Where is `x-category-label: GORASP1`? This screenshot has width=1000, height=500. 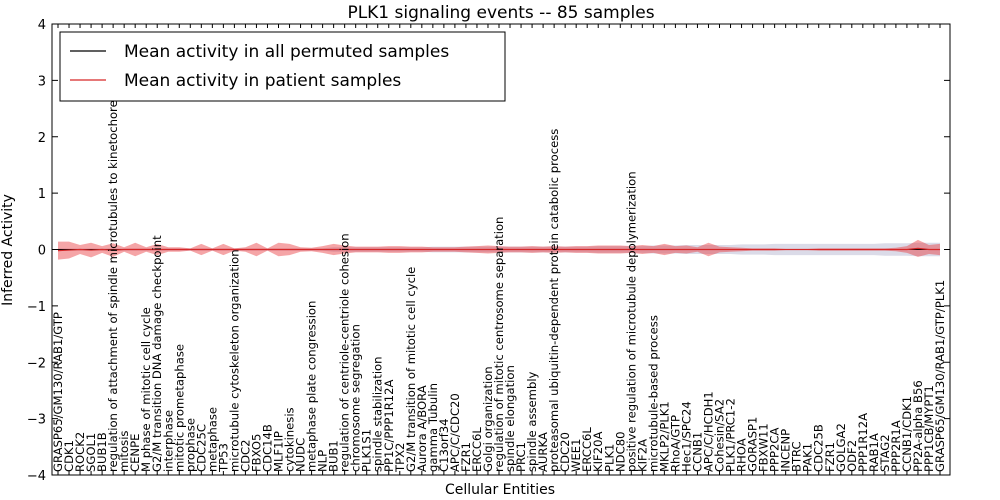 x-category-label: GORASP1 is located at coordinates (753, 444).